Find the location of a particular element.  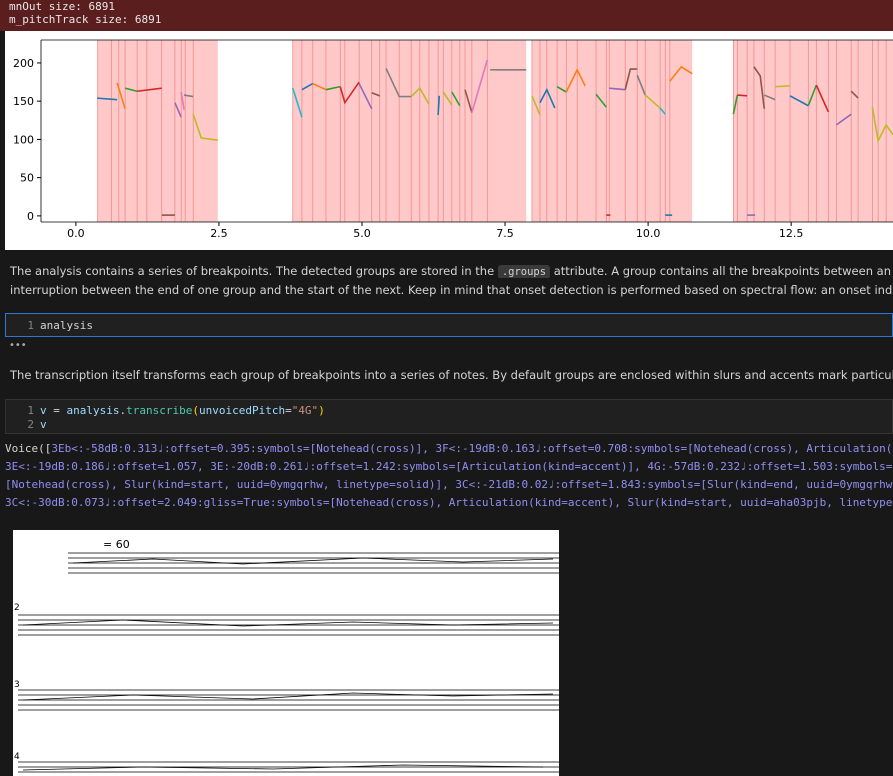

y-tick-label: 100 is located at coordinates (23, 139).